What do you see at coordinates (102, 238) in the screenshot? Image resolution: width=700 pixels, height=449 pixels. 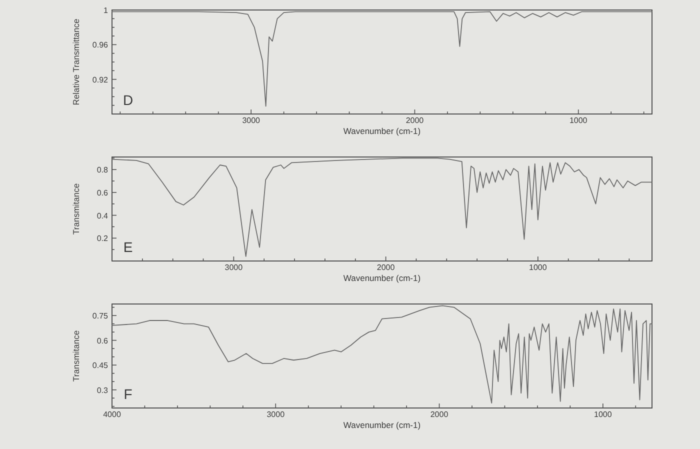 I see `y-tick-label: 0.2` at bounding box center [102, 238].